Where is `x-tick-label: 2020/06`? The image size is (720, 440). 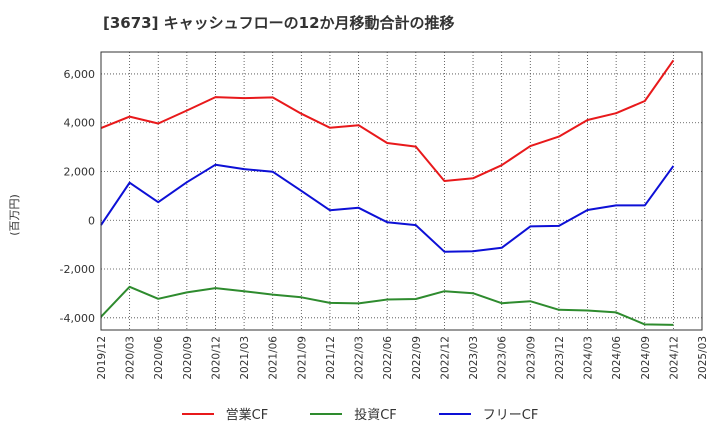
x-tick-label: 2020/06 is located at coordinates (159, 358).